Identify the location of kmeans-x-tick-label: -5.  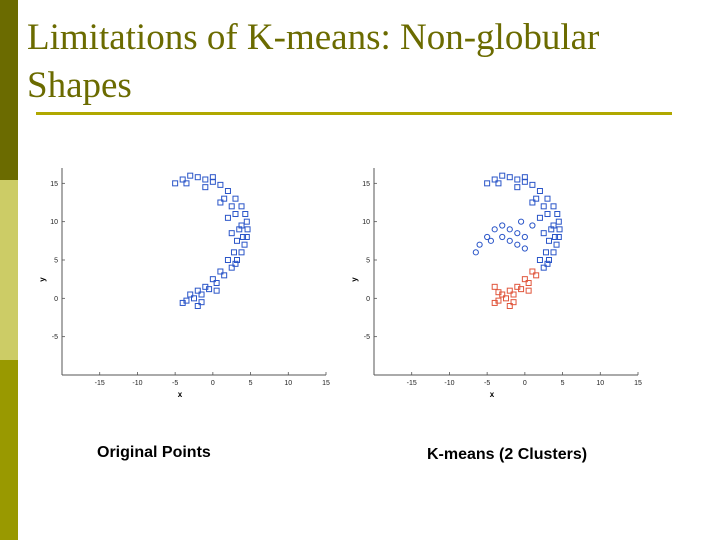
(487, 383).